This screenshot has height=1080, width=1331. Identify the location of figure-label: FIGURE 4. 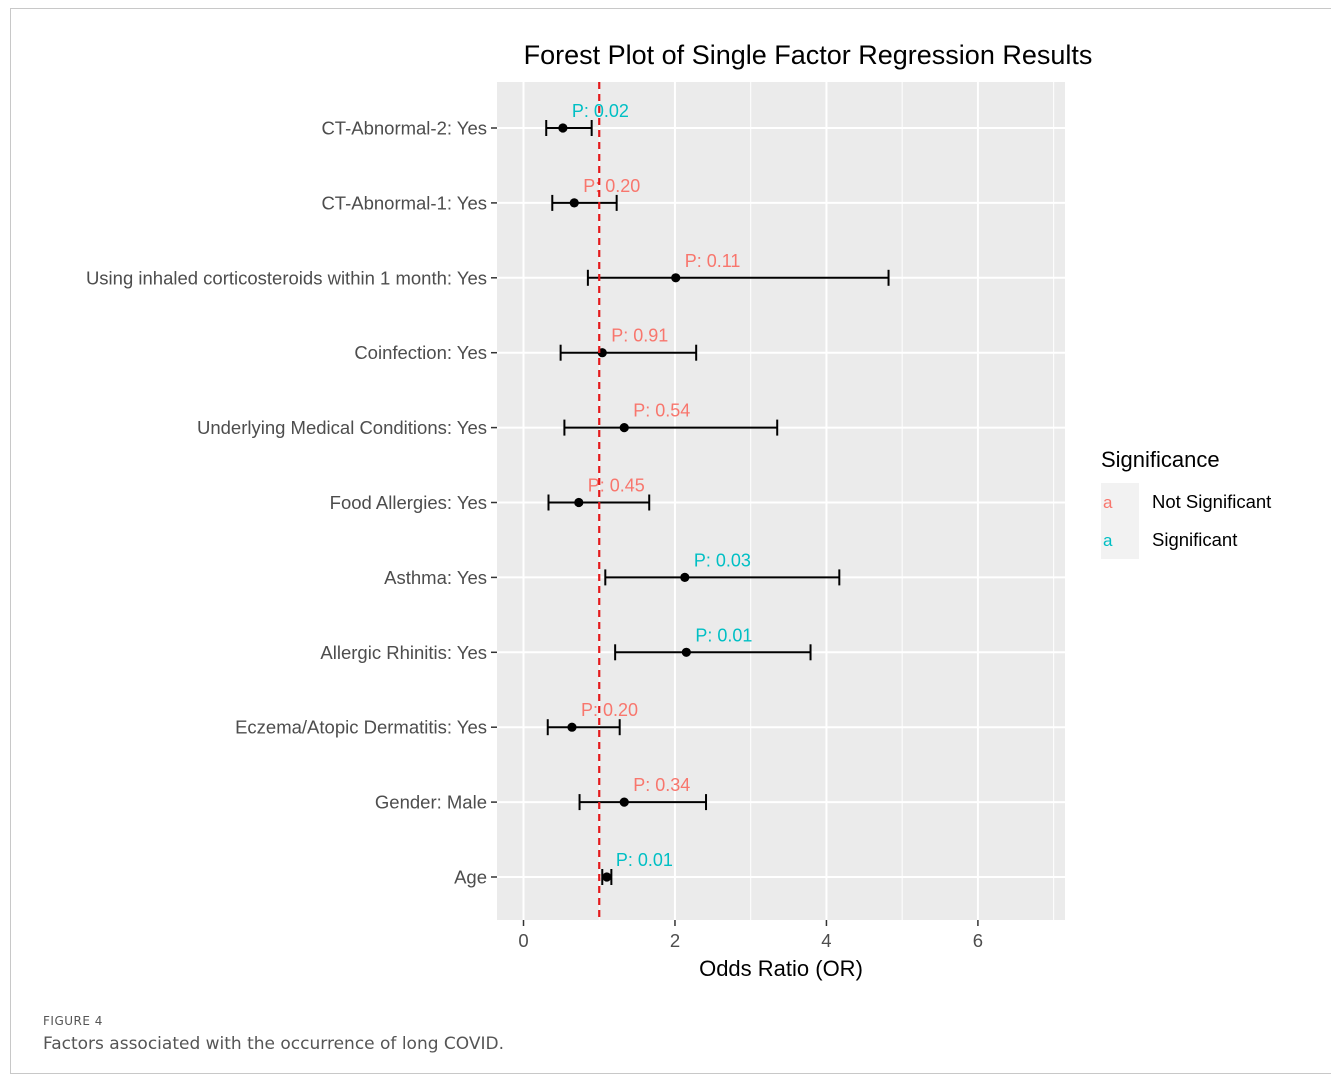
(73, 1021).